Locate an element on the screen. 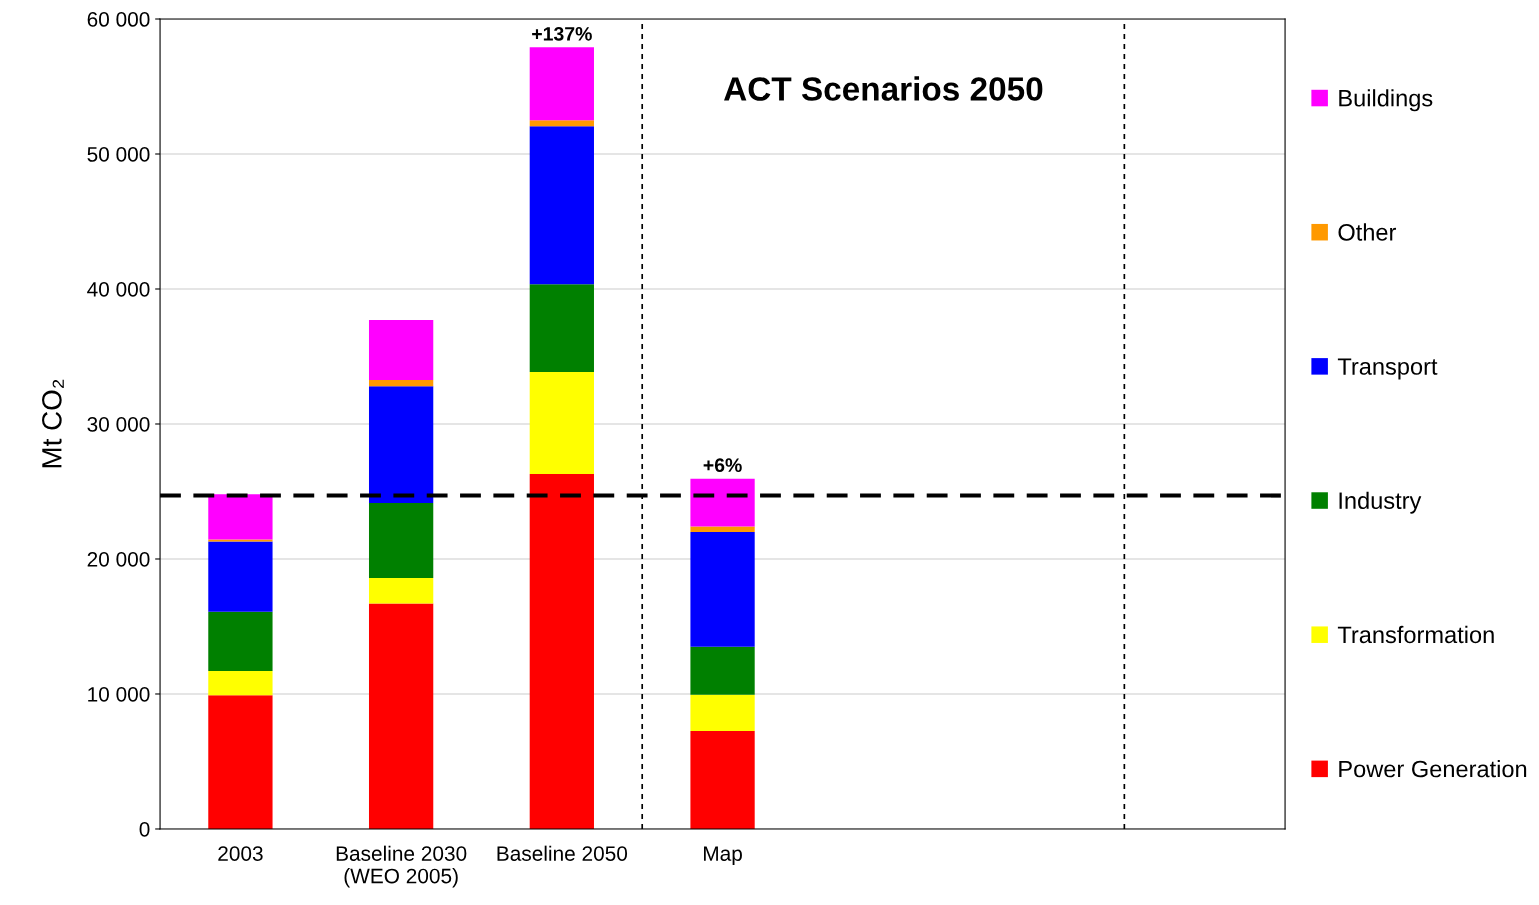 This screenshot has width=1539, height=905. y-tick-label: 40 000 is located at coordinates (118, 289).